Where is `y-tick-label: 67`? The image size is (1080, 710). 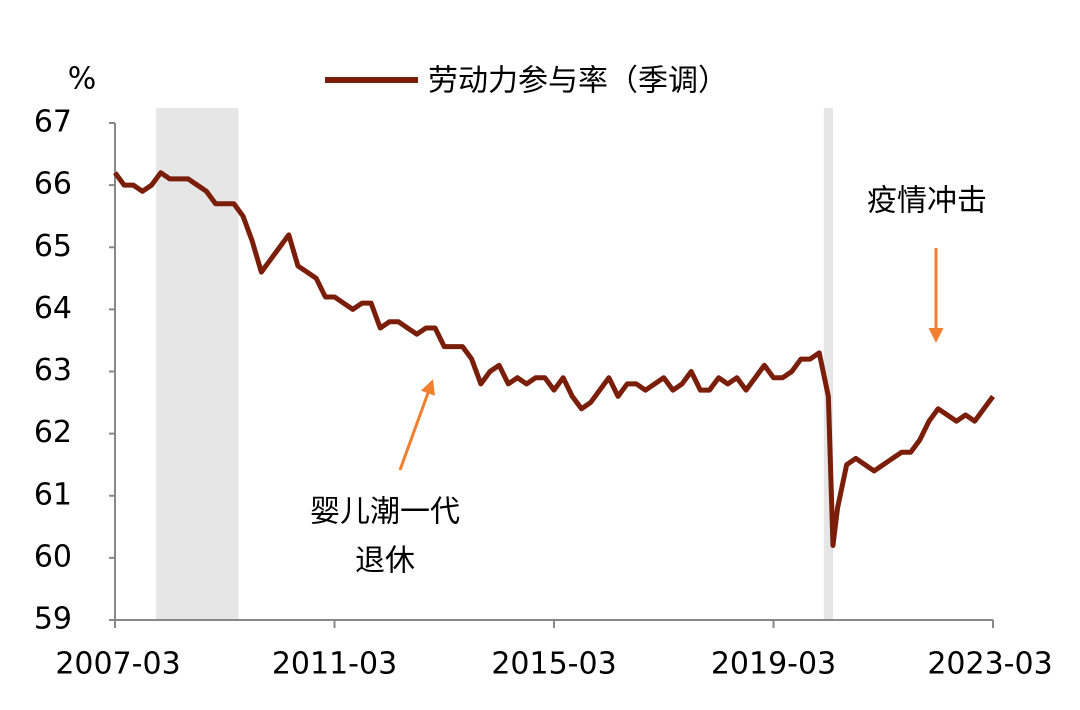 y-tick-label: 67 is located at coordinates (53, 122).